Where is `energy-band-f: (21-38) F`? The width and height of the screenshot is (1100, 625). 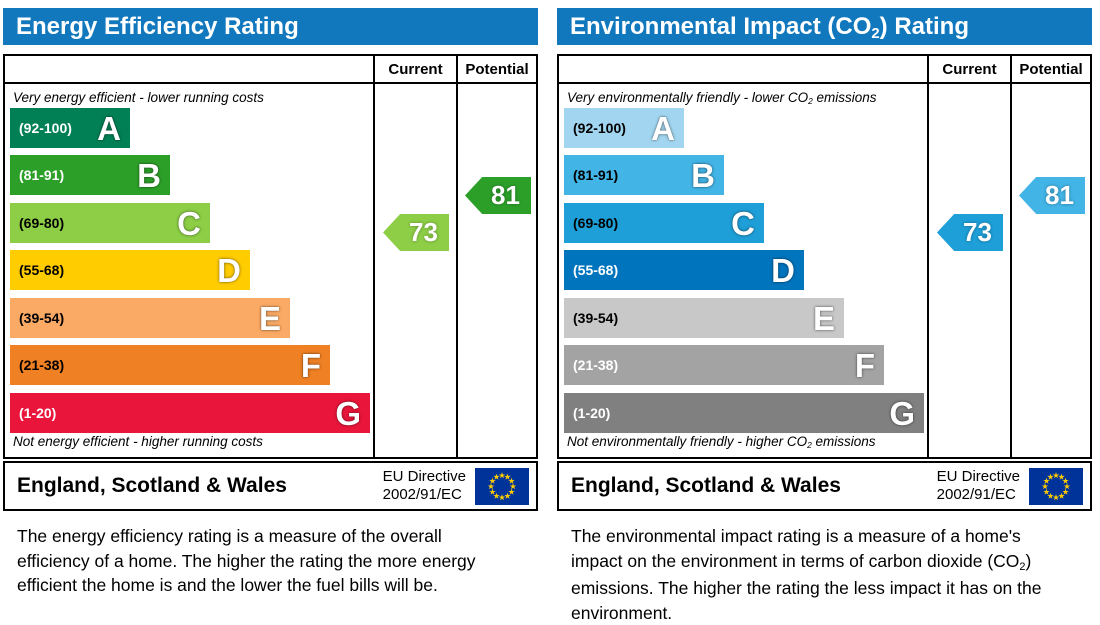
energy-band-f: (21-38) F is located at coordinates (170, 365).